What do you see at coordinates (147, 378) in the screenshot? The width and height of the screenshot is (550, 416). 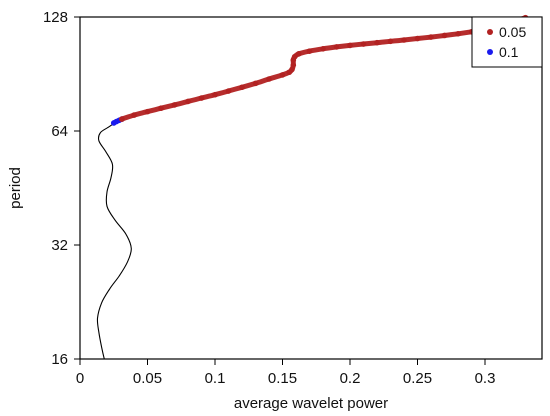 I see `x-tick-label: 0.05` at bounding box center [147, 378].